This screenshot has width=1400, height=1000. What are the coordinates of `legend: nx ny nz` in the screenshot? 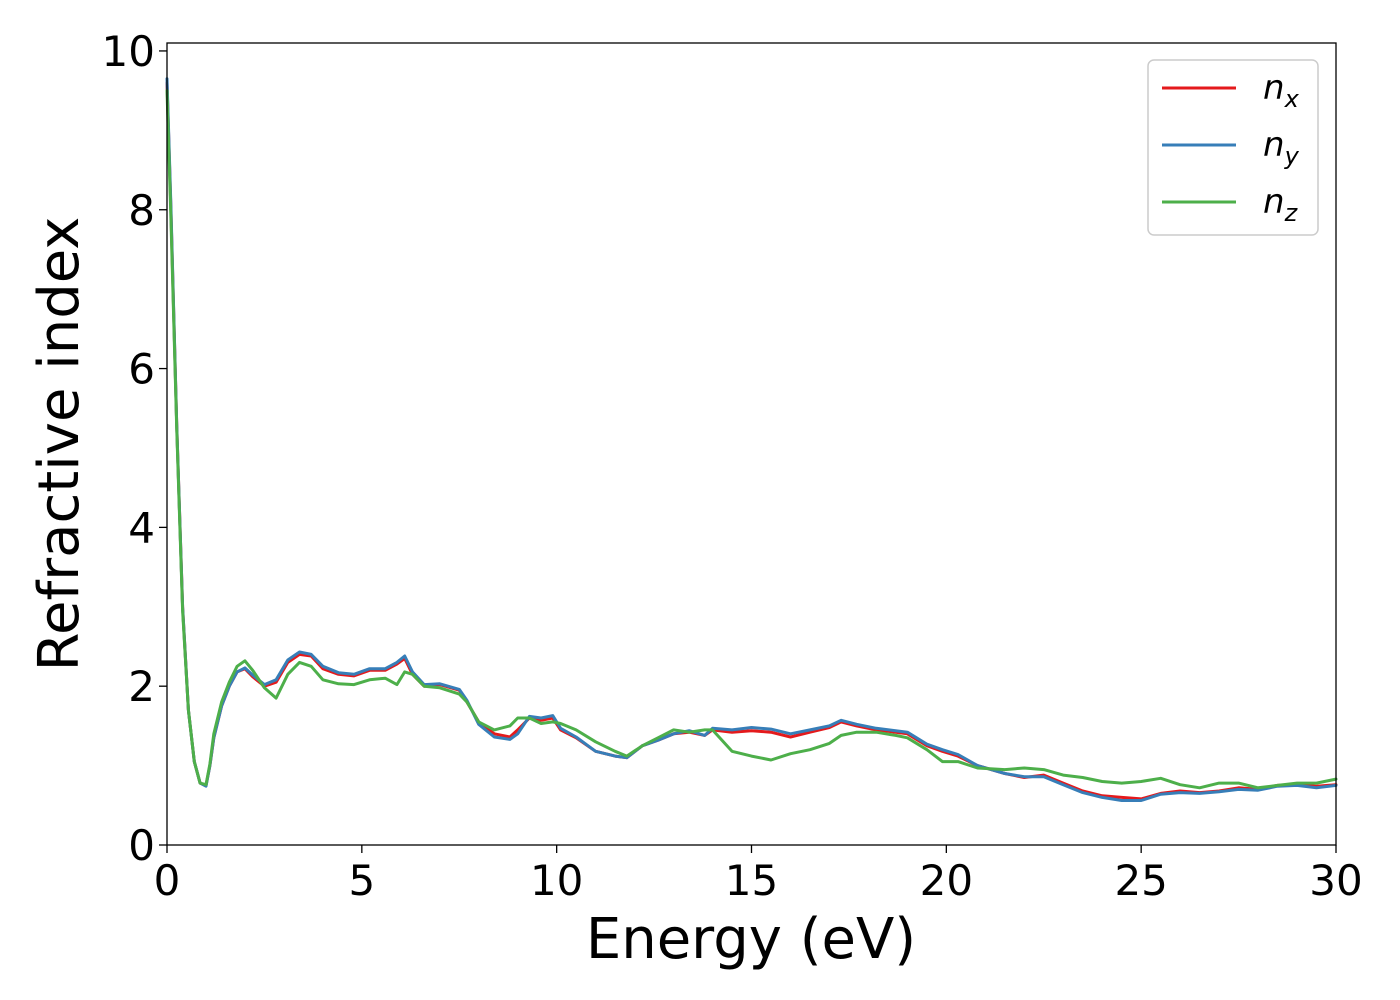 It's located at (1233, 147).